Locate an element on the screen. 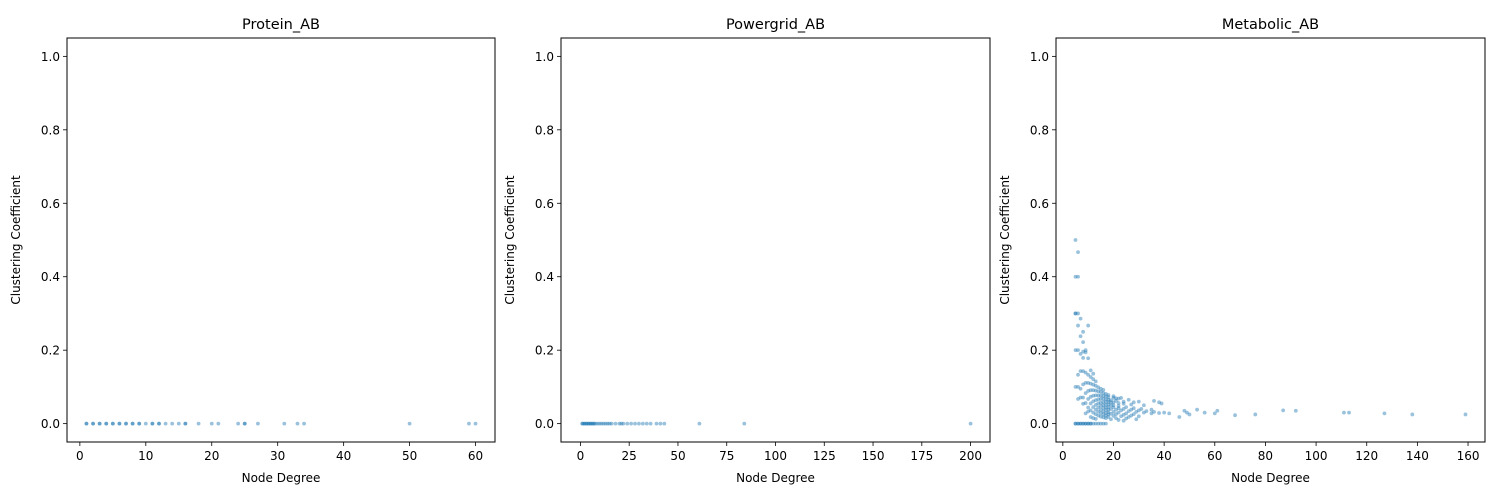 This screenshot has width=1500, height=500. y-tick-label: 0.0 is located at coordinates (544, 424).